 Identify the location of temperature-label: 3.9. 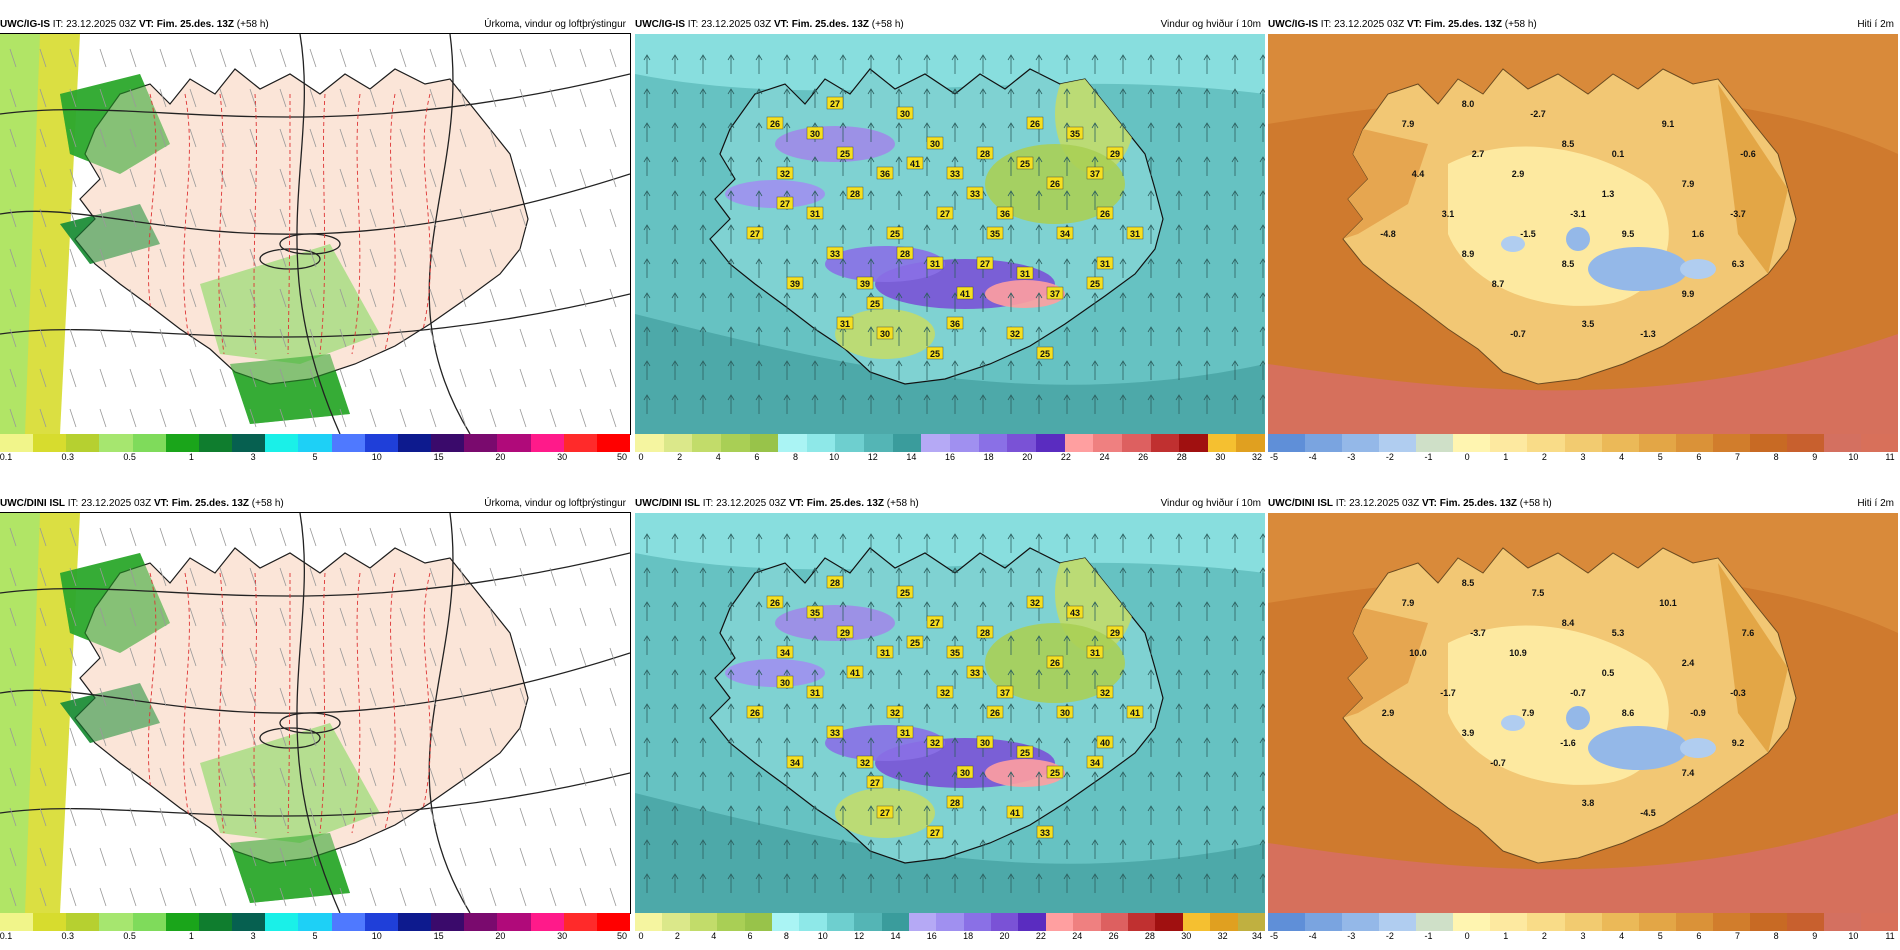
(1468, 733).